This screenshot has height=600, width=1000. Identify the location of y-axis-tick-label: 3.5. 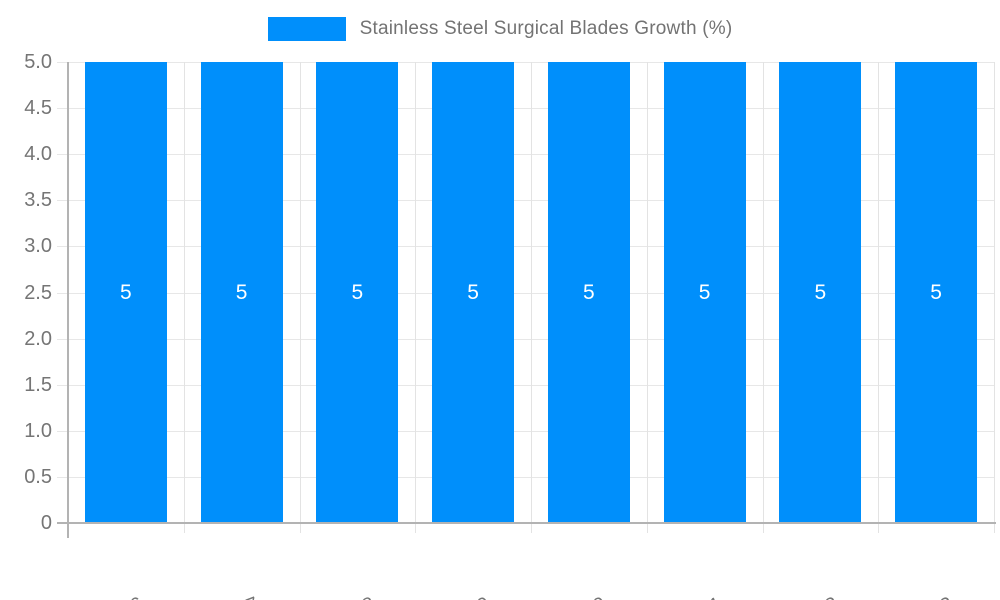
(38, 200).